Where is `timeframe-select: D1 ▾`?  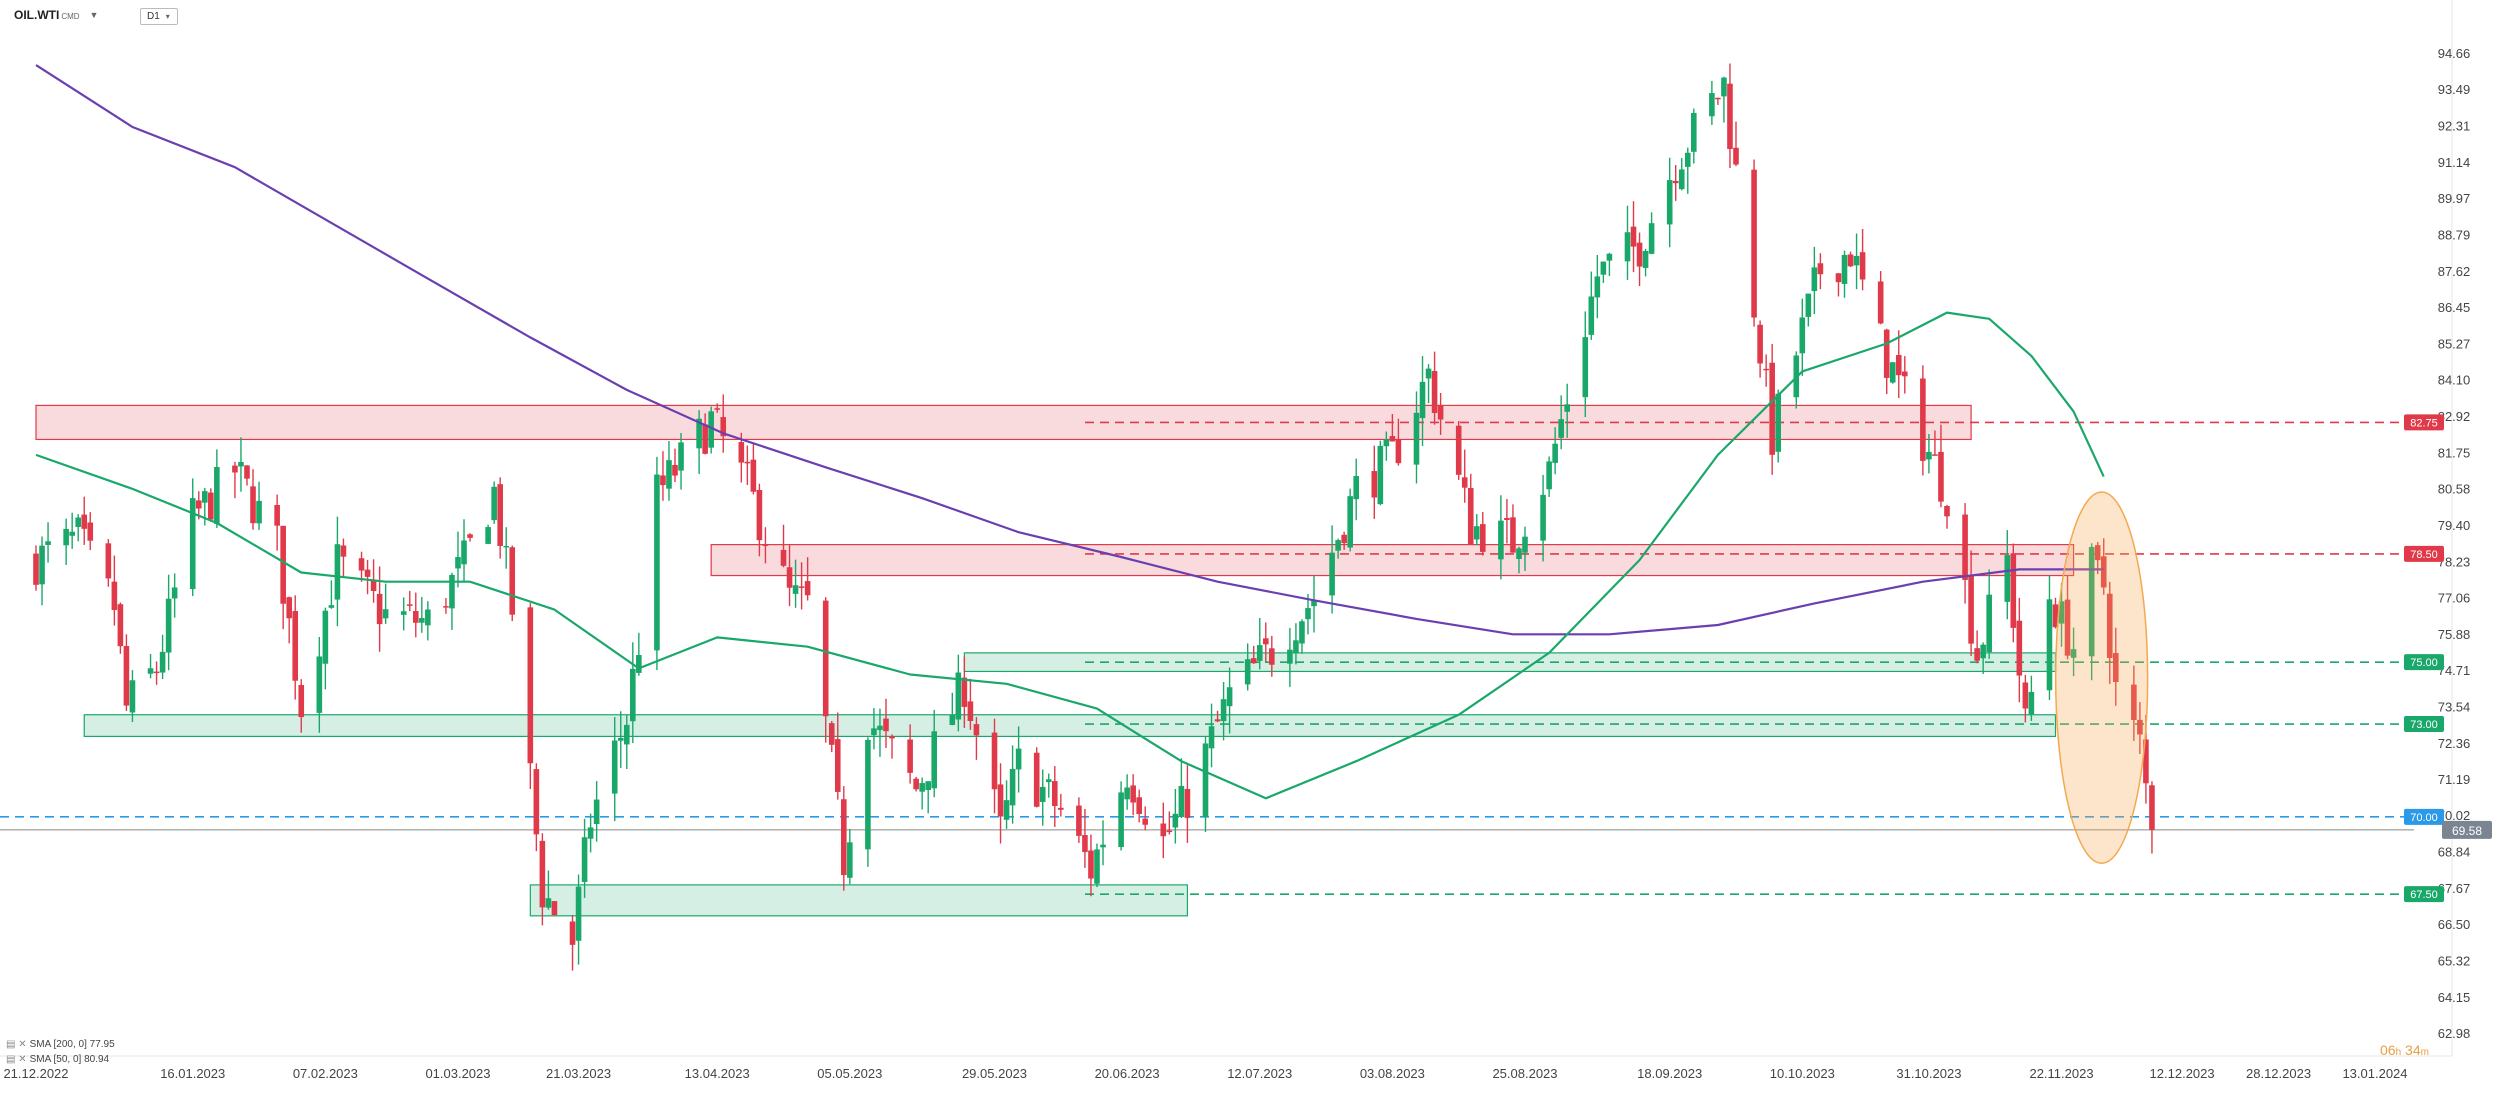 timeframe-select: D1 ▾ is located at coordinates (159, 16).